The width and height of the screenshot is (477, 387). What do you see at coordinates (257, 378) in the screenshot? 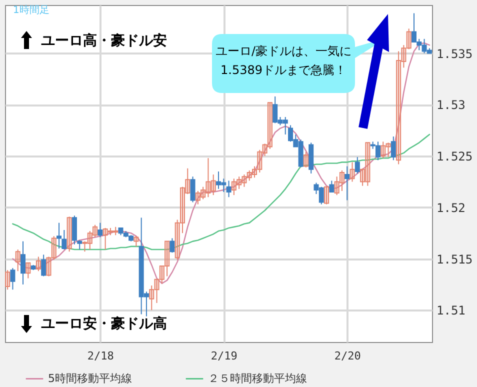
I see `legend-label: ２５時間移動平均線` at bounding box center [257, 378].